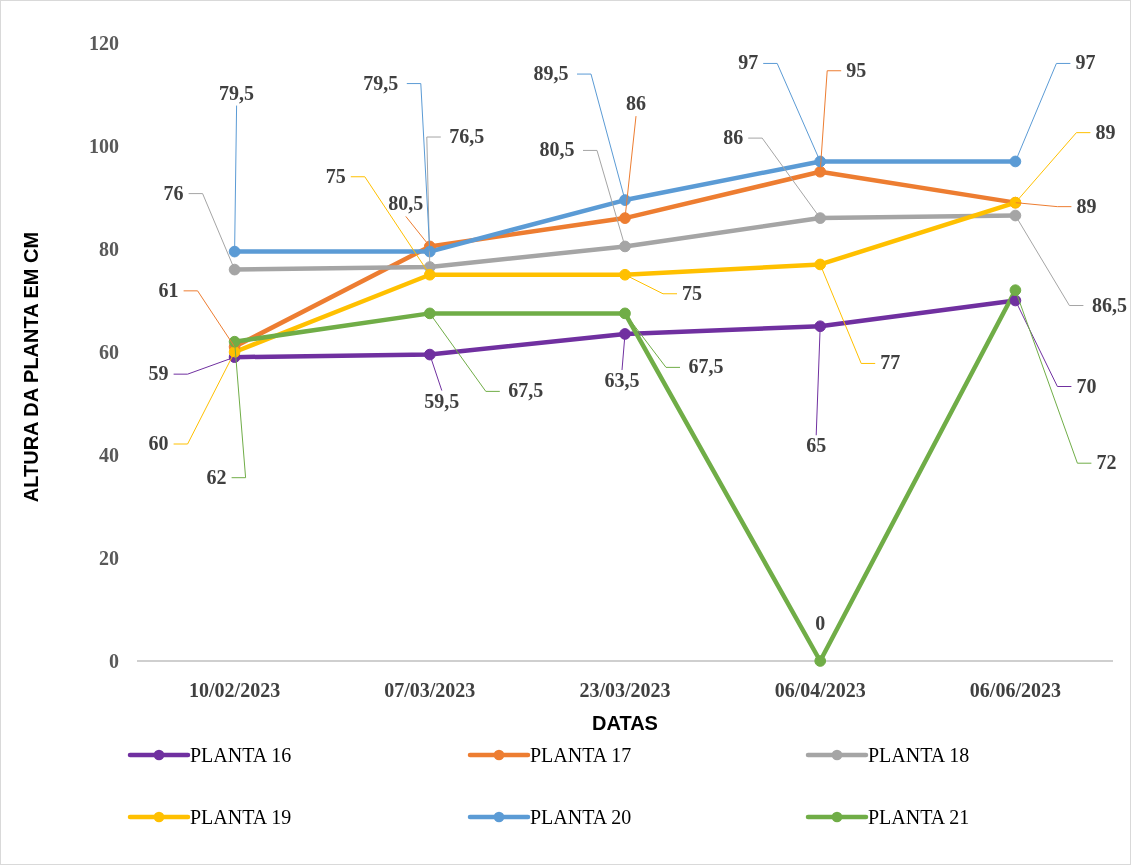 The height and width of the screenshot is (865, 1131). I want to click on x-tick-label: 07/03/2023, so click(430, 690).